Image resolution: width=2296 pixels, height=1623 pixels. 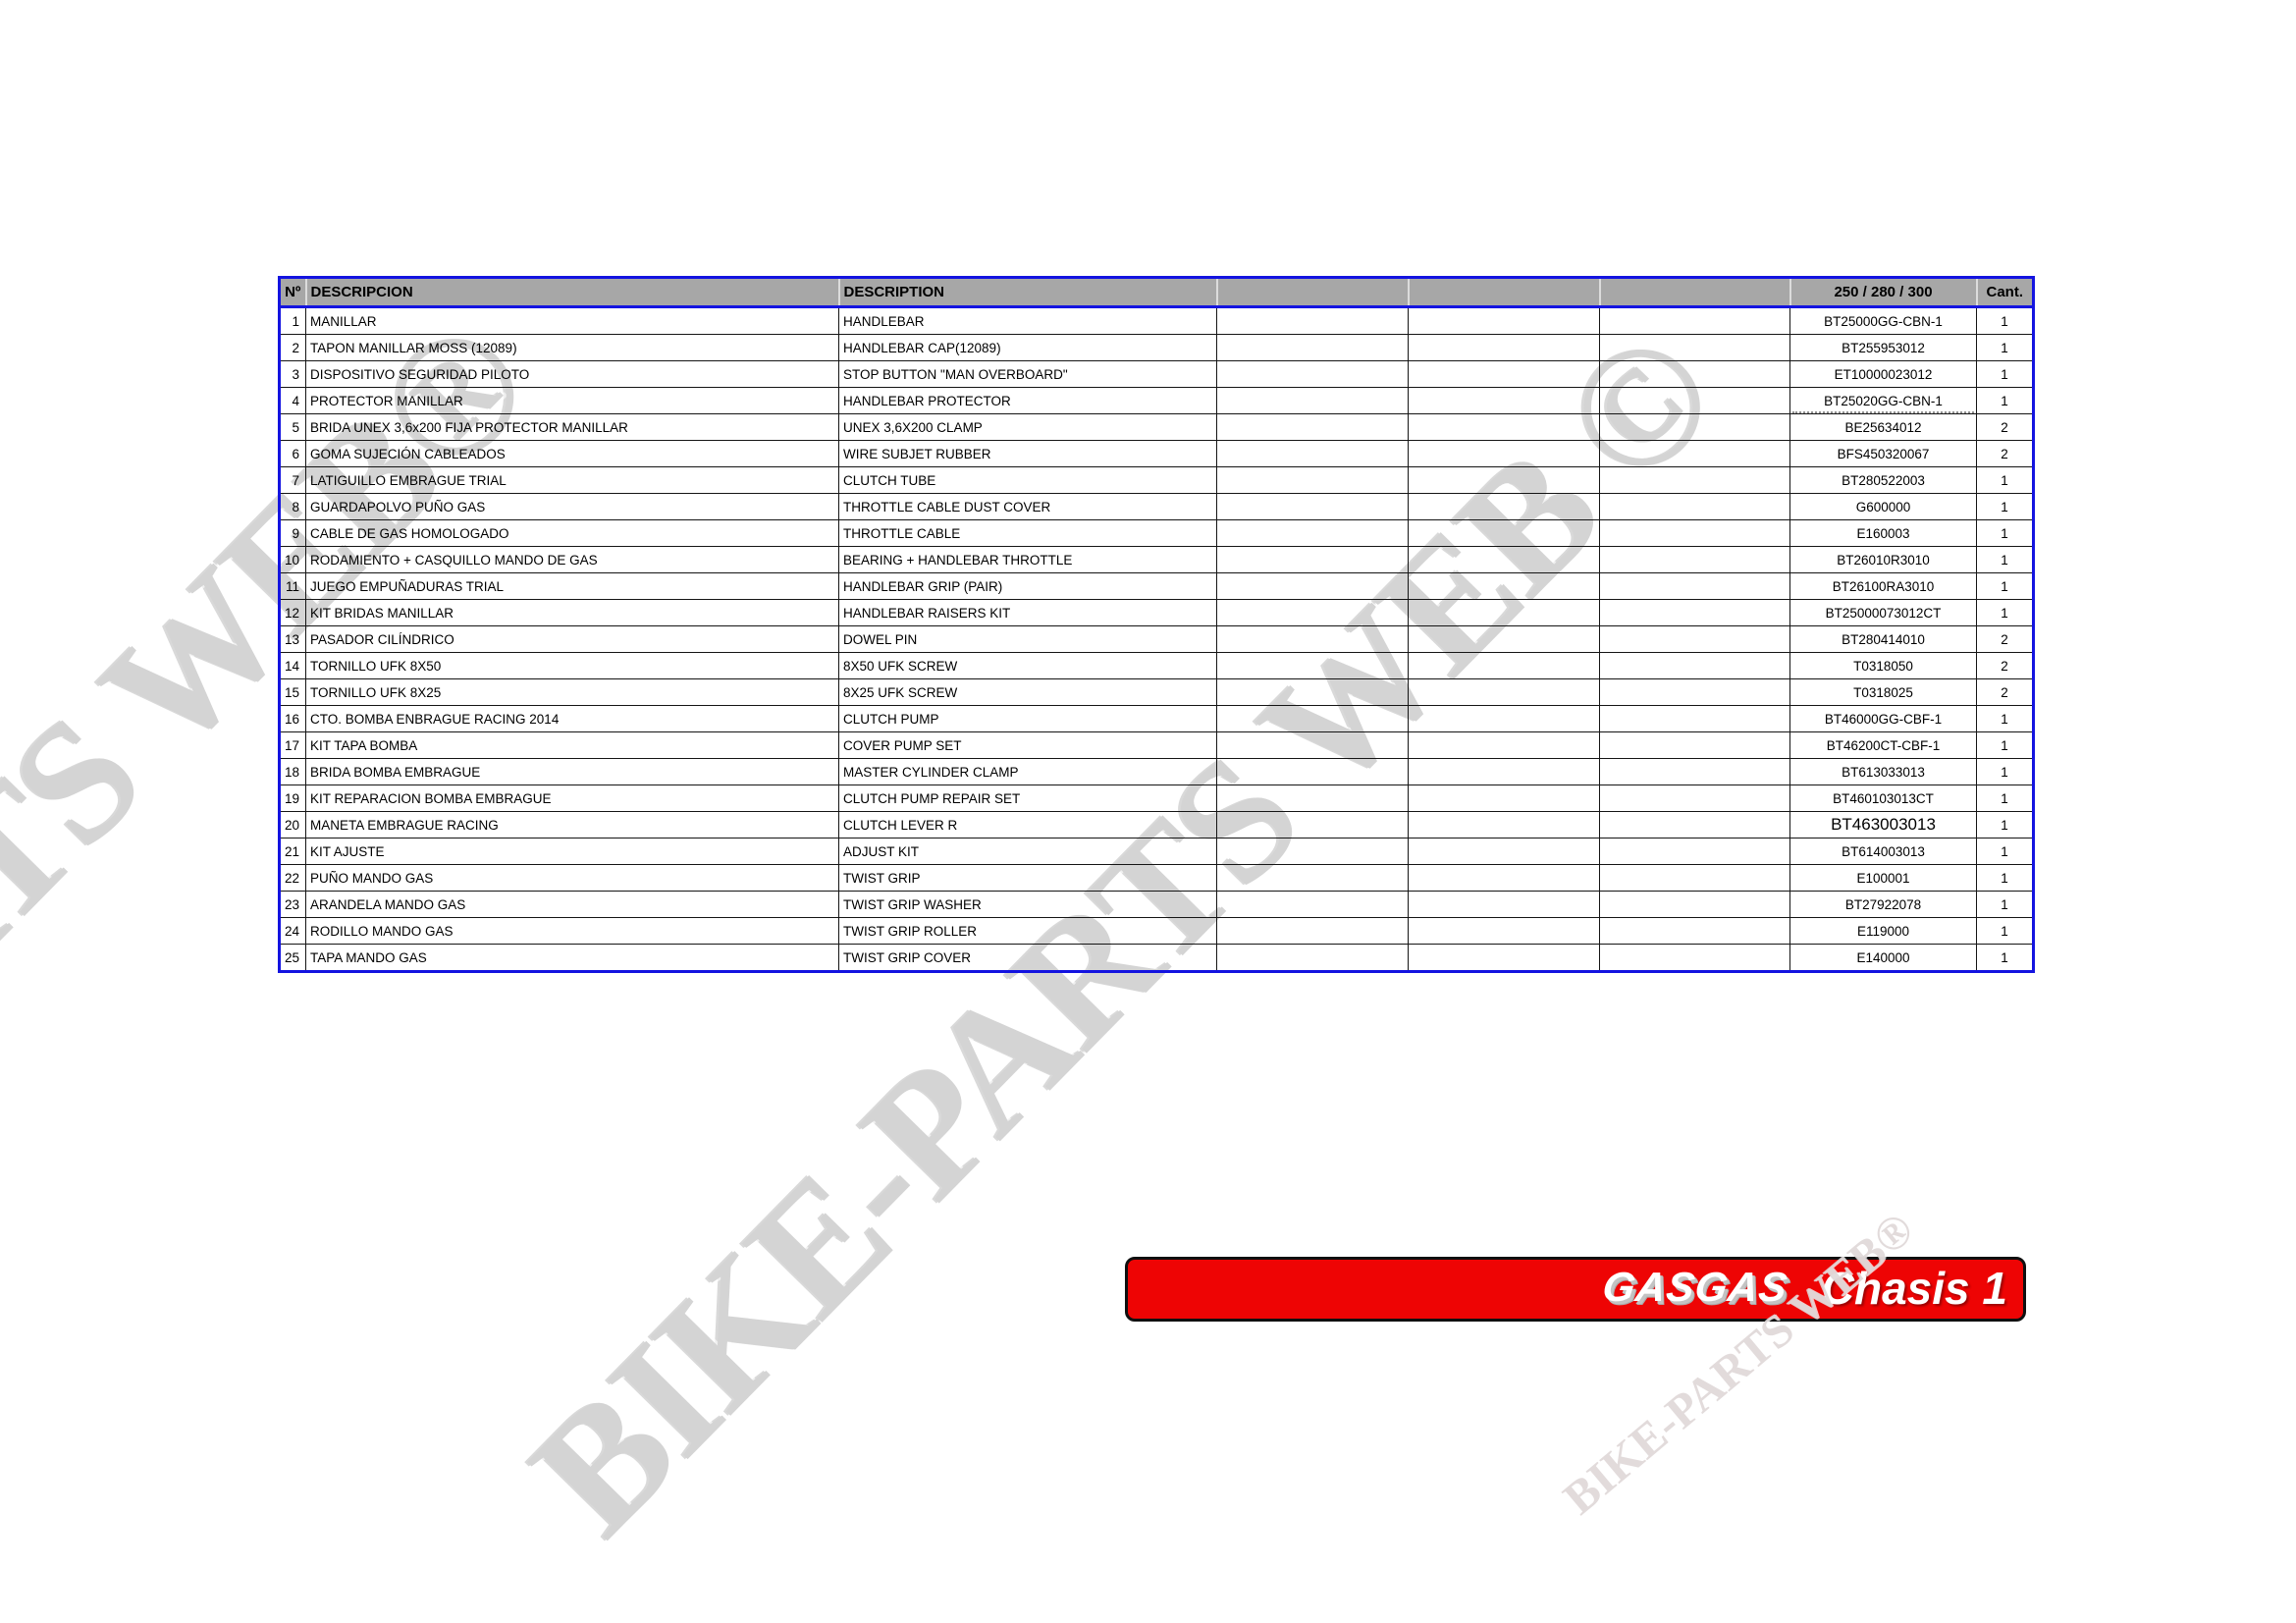 What do you see at coordinates (1883, 560) in the screenshot?
I see `cell-reference: BT26010R3010` at bounding box center [1883, 560].